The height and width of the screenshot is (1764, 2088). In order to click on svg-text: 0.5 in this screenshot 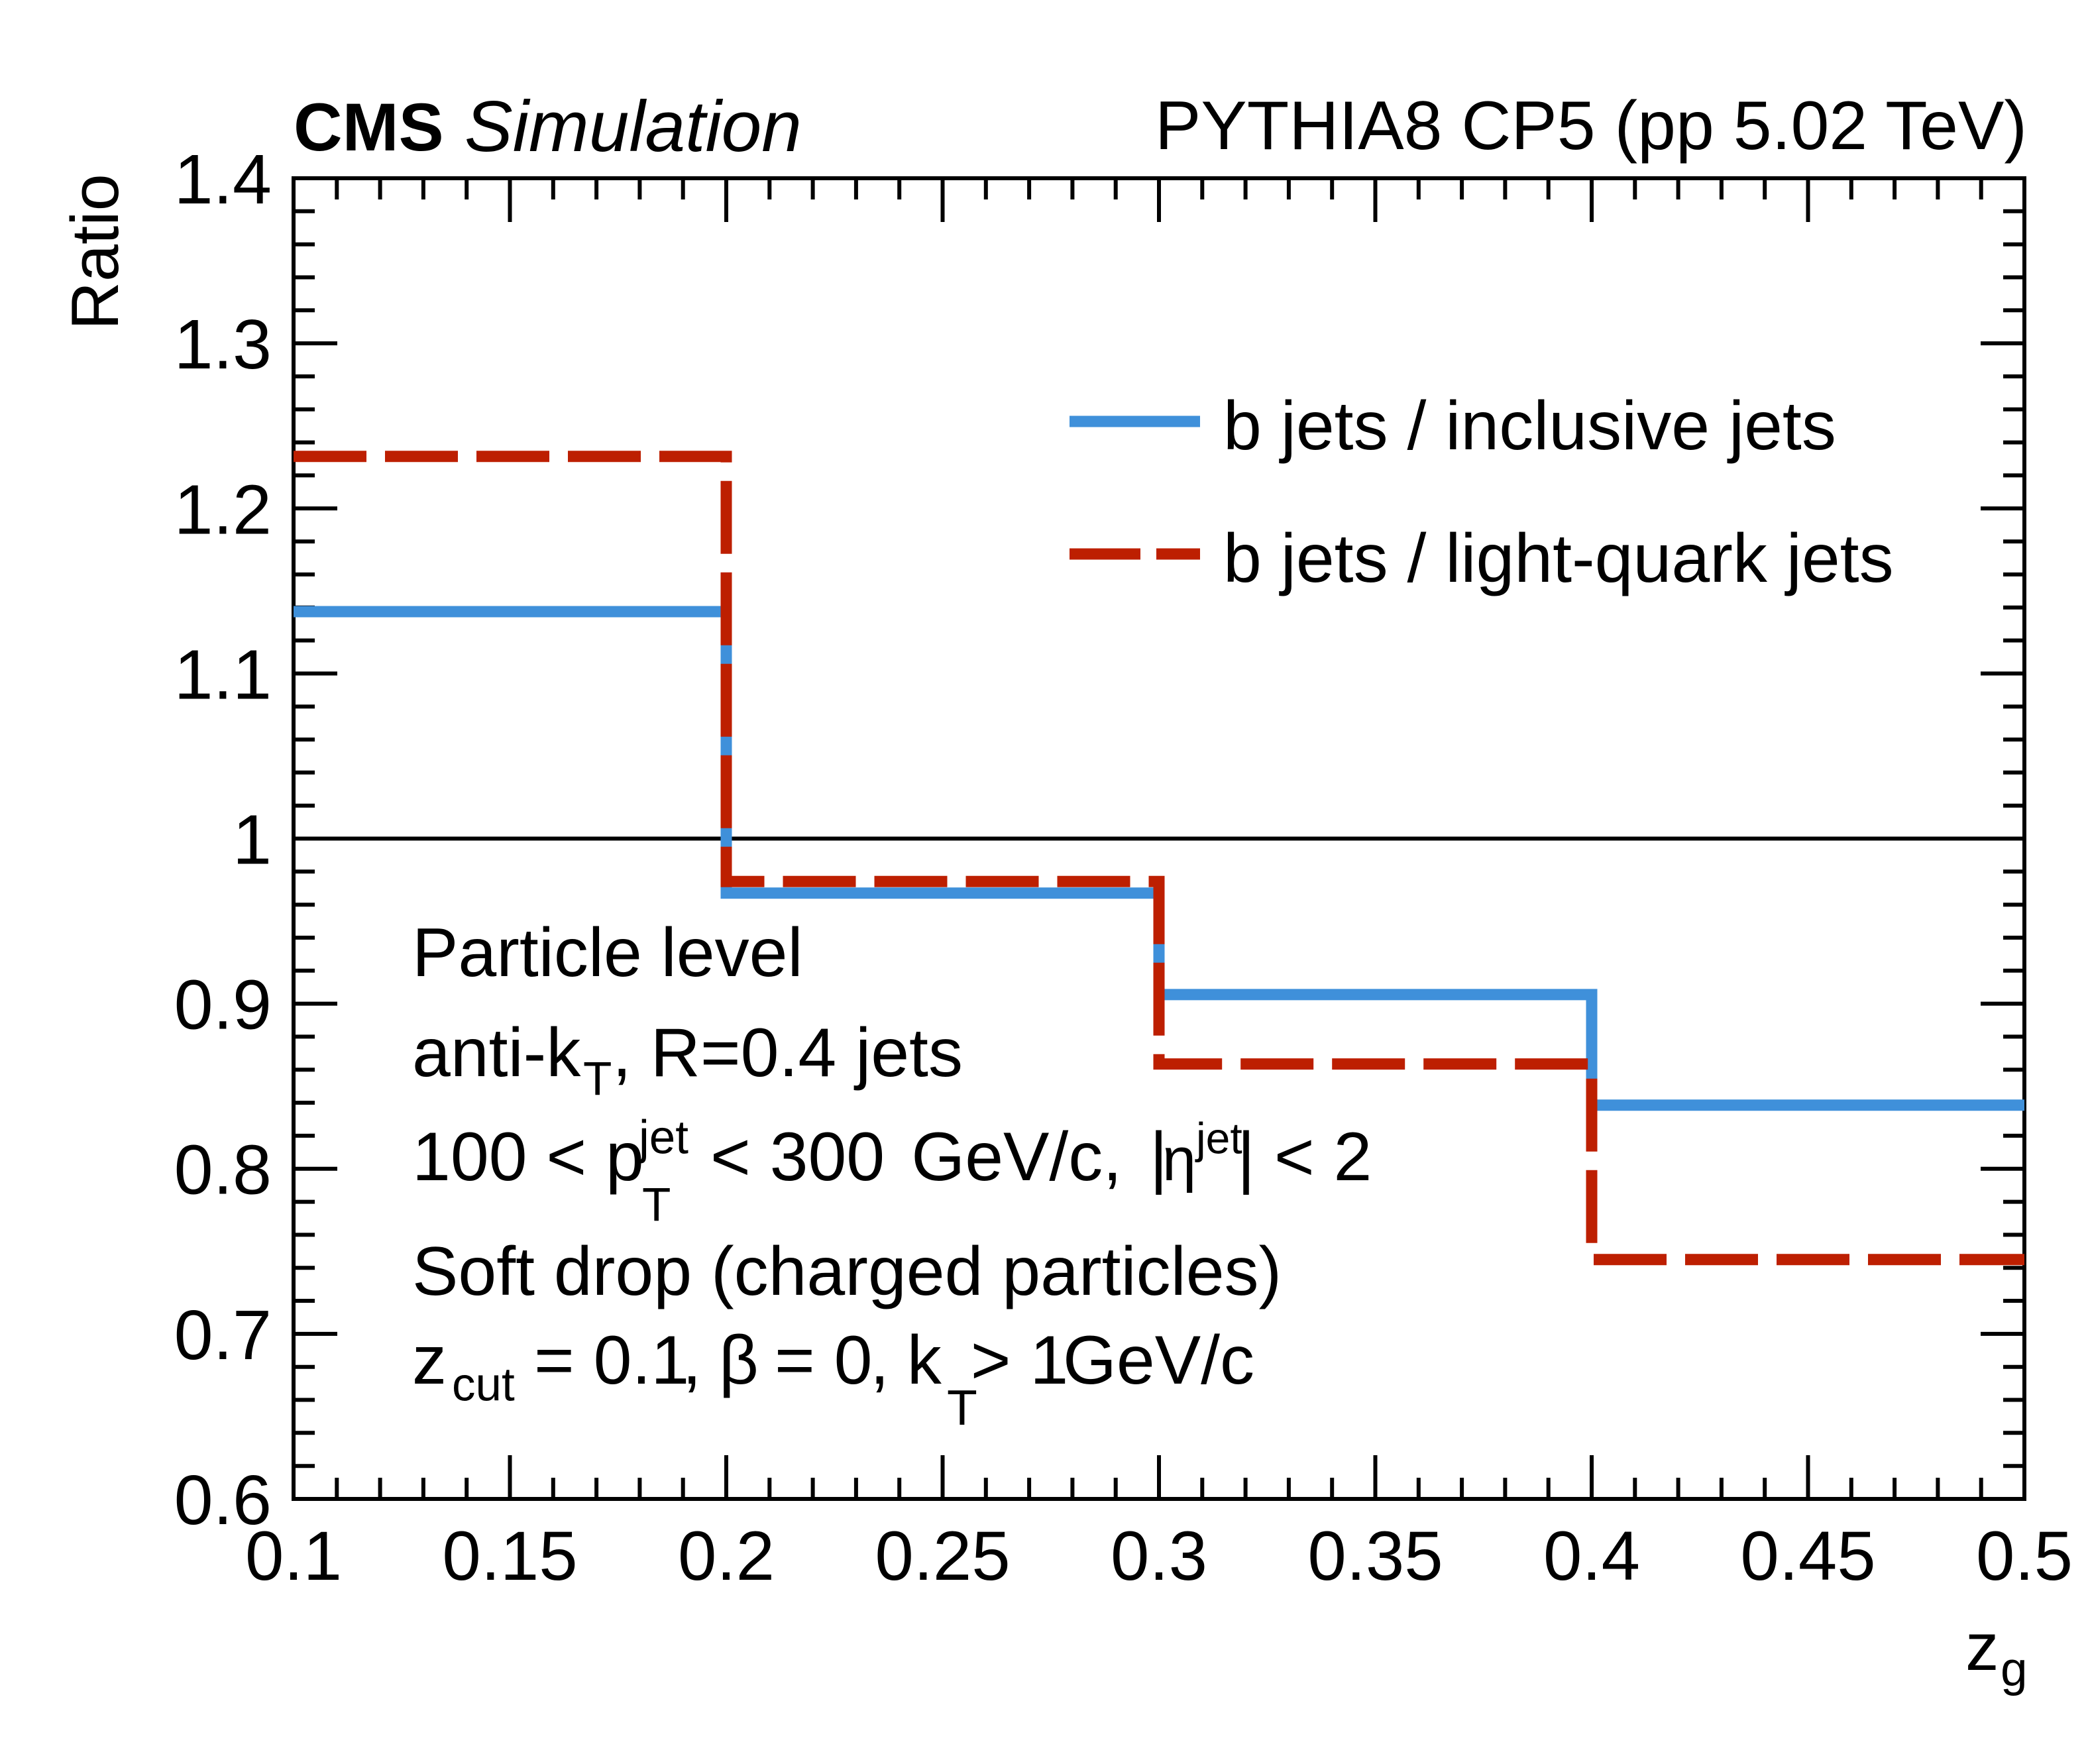, I will do `click(2024, 1556)`.